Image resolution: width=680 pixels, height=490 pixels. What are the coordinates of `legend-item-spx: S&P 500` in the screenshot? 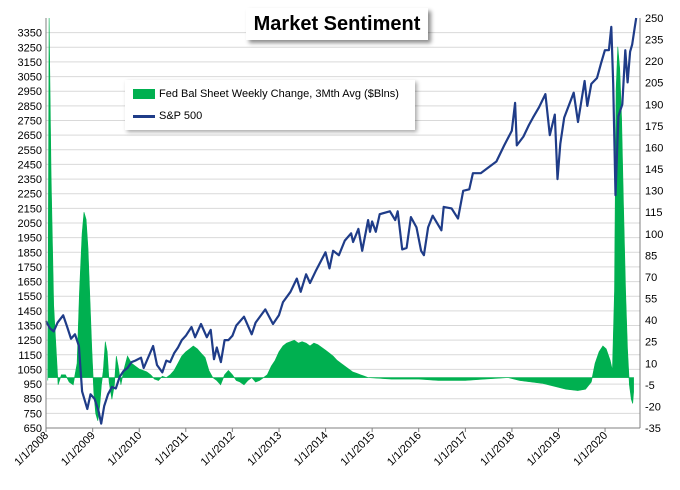 It's located at (167, 116).